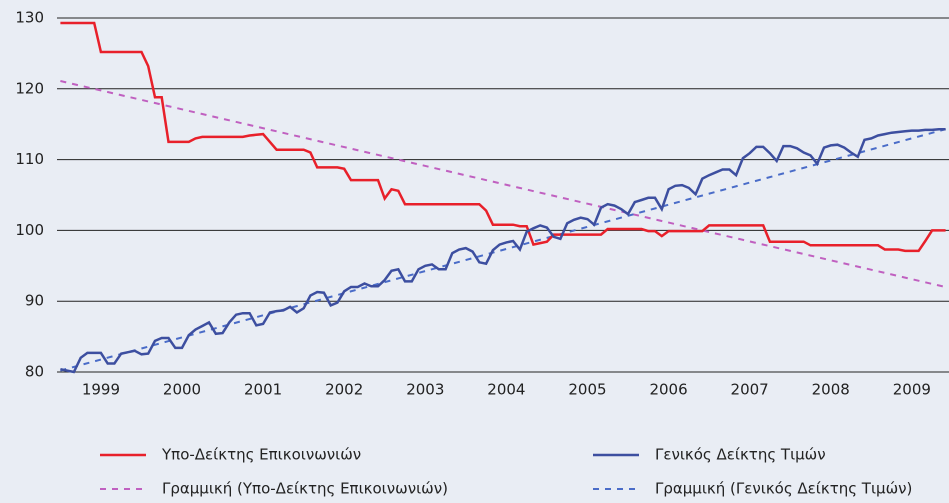  What do you see at coordinates (29, 230) in the screenshot?
I see `y-tick-label: 100` at bounding box center [29, 230].